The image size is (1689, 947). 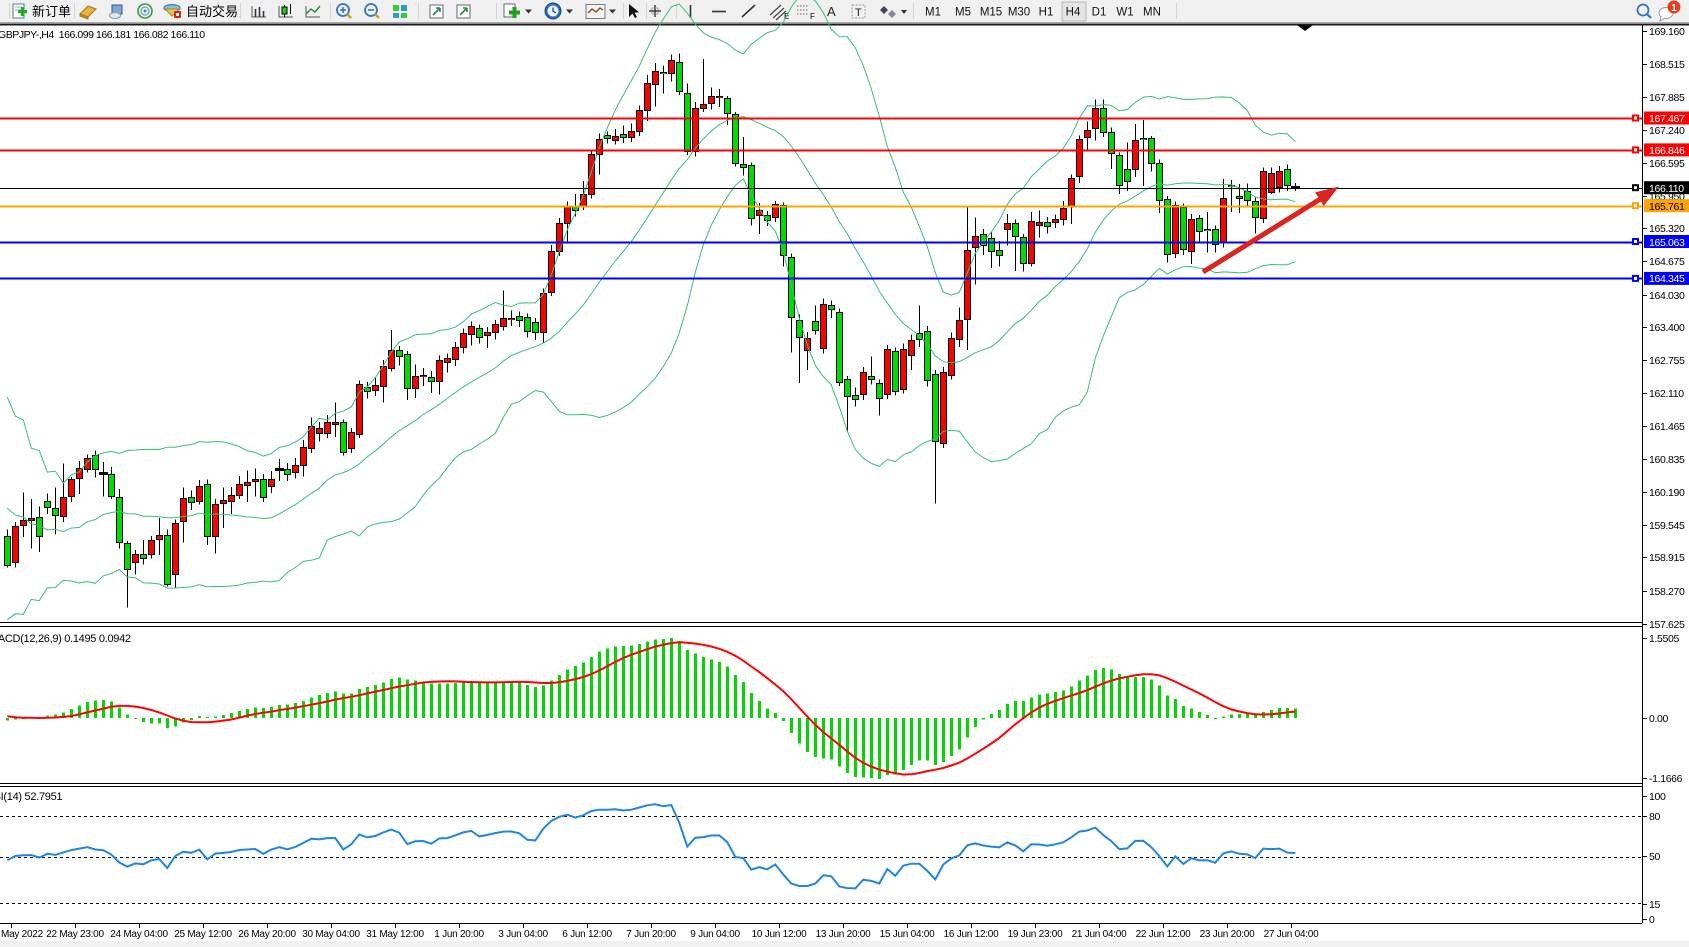 What do you see at coordinates (203, 934) in the screenshot?
I see `svg-text: 25 May 12:00` at bounding box center [203, 934].